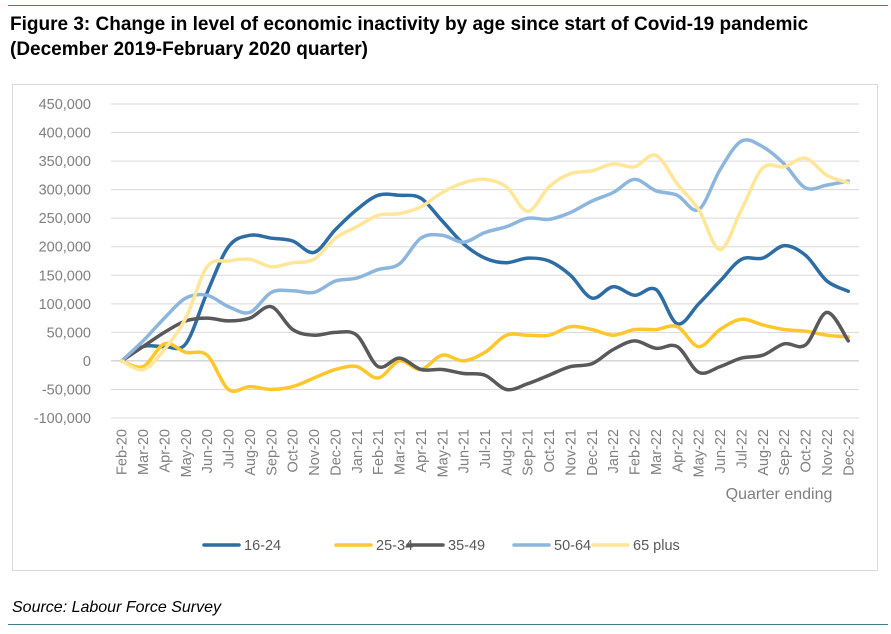  What do you see at coordinates (443, 453) in the screenshot?
I see `x-tick-label: May-21` at bounding box center [443, 453].